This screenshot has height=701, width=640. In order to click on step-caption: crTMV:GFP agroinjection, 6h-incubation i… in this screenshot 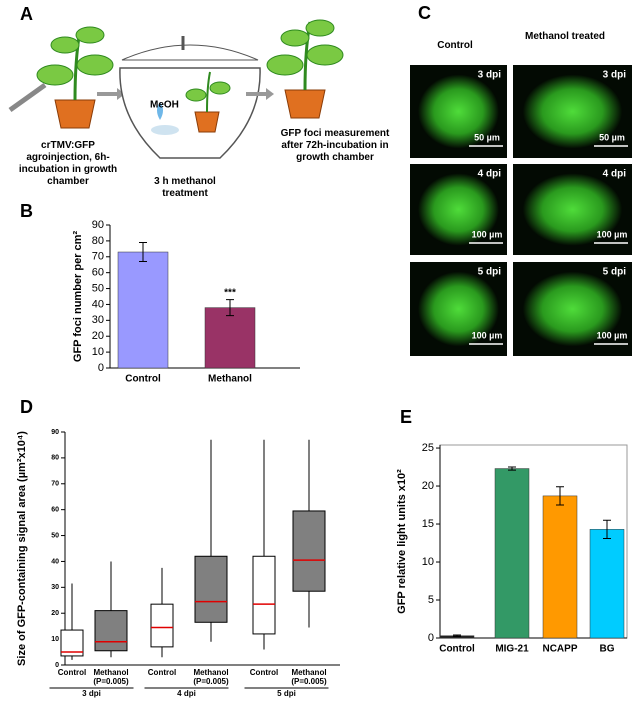, I will do `click(68, 163)`.